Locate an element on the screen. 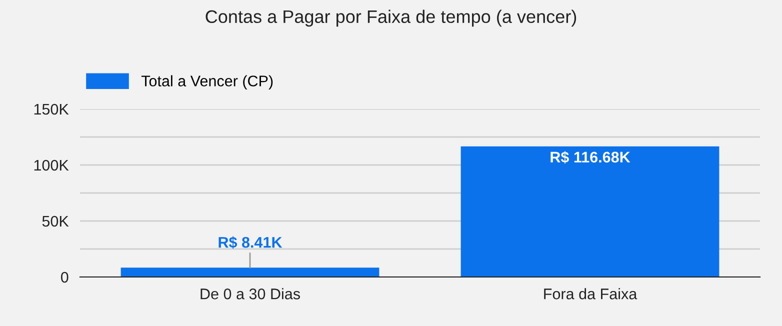 This screenshot has height=326, width=782. chart-title: Contas a Pagar por Faixa de tempo (a vencer) is located at coordinates (391, 18).